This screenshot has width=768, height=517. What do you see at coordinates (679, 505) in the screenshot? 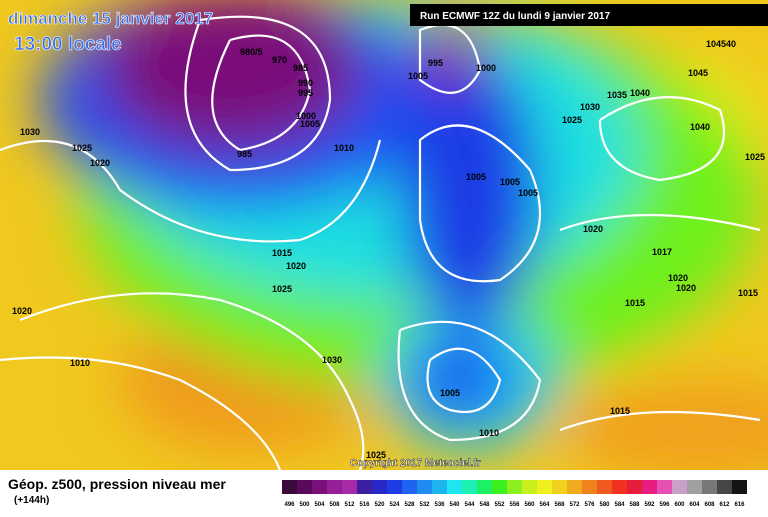
I see `legend-label: 600` at bounding box center [679, 505].